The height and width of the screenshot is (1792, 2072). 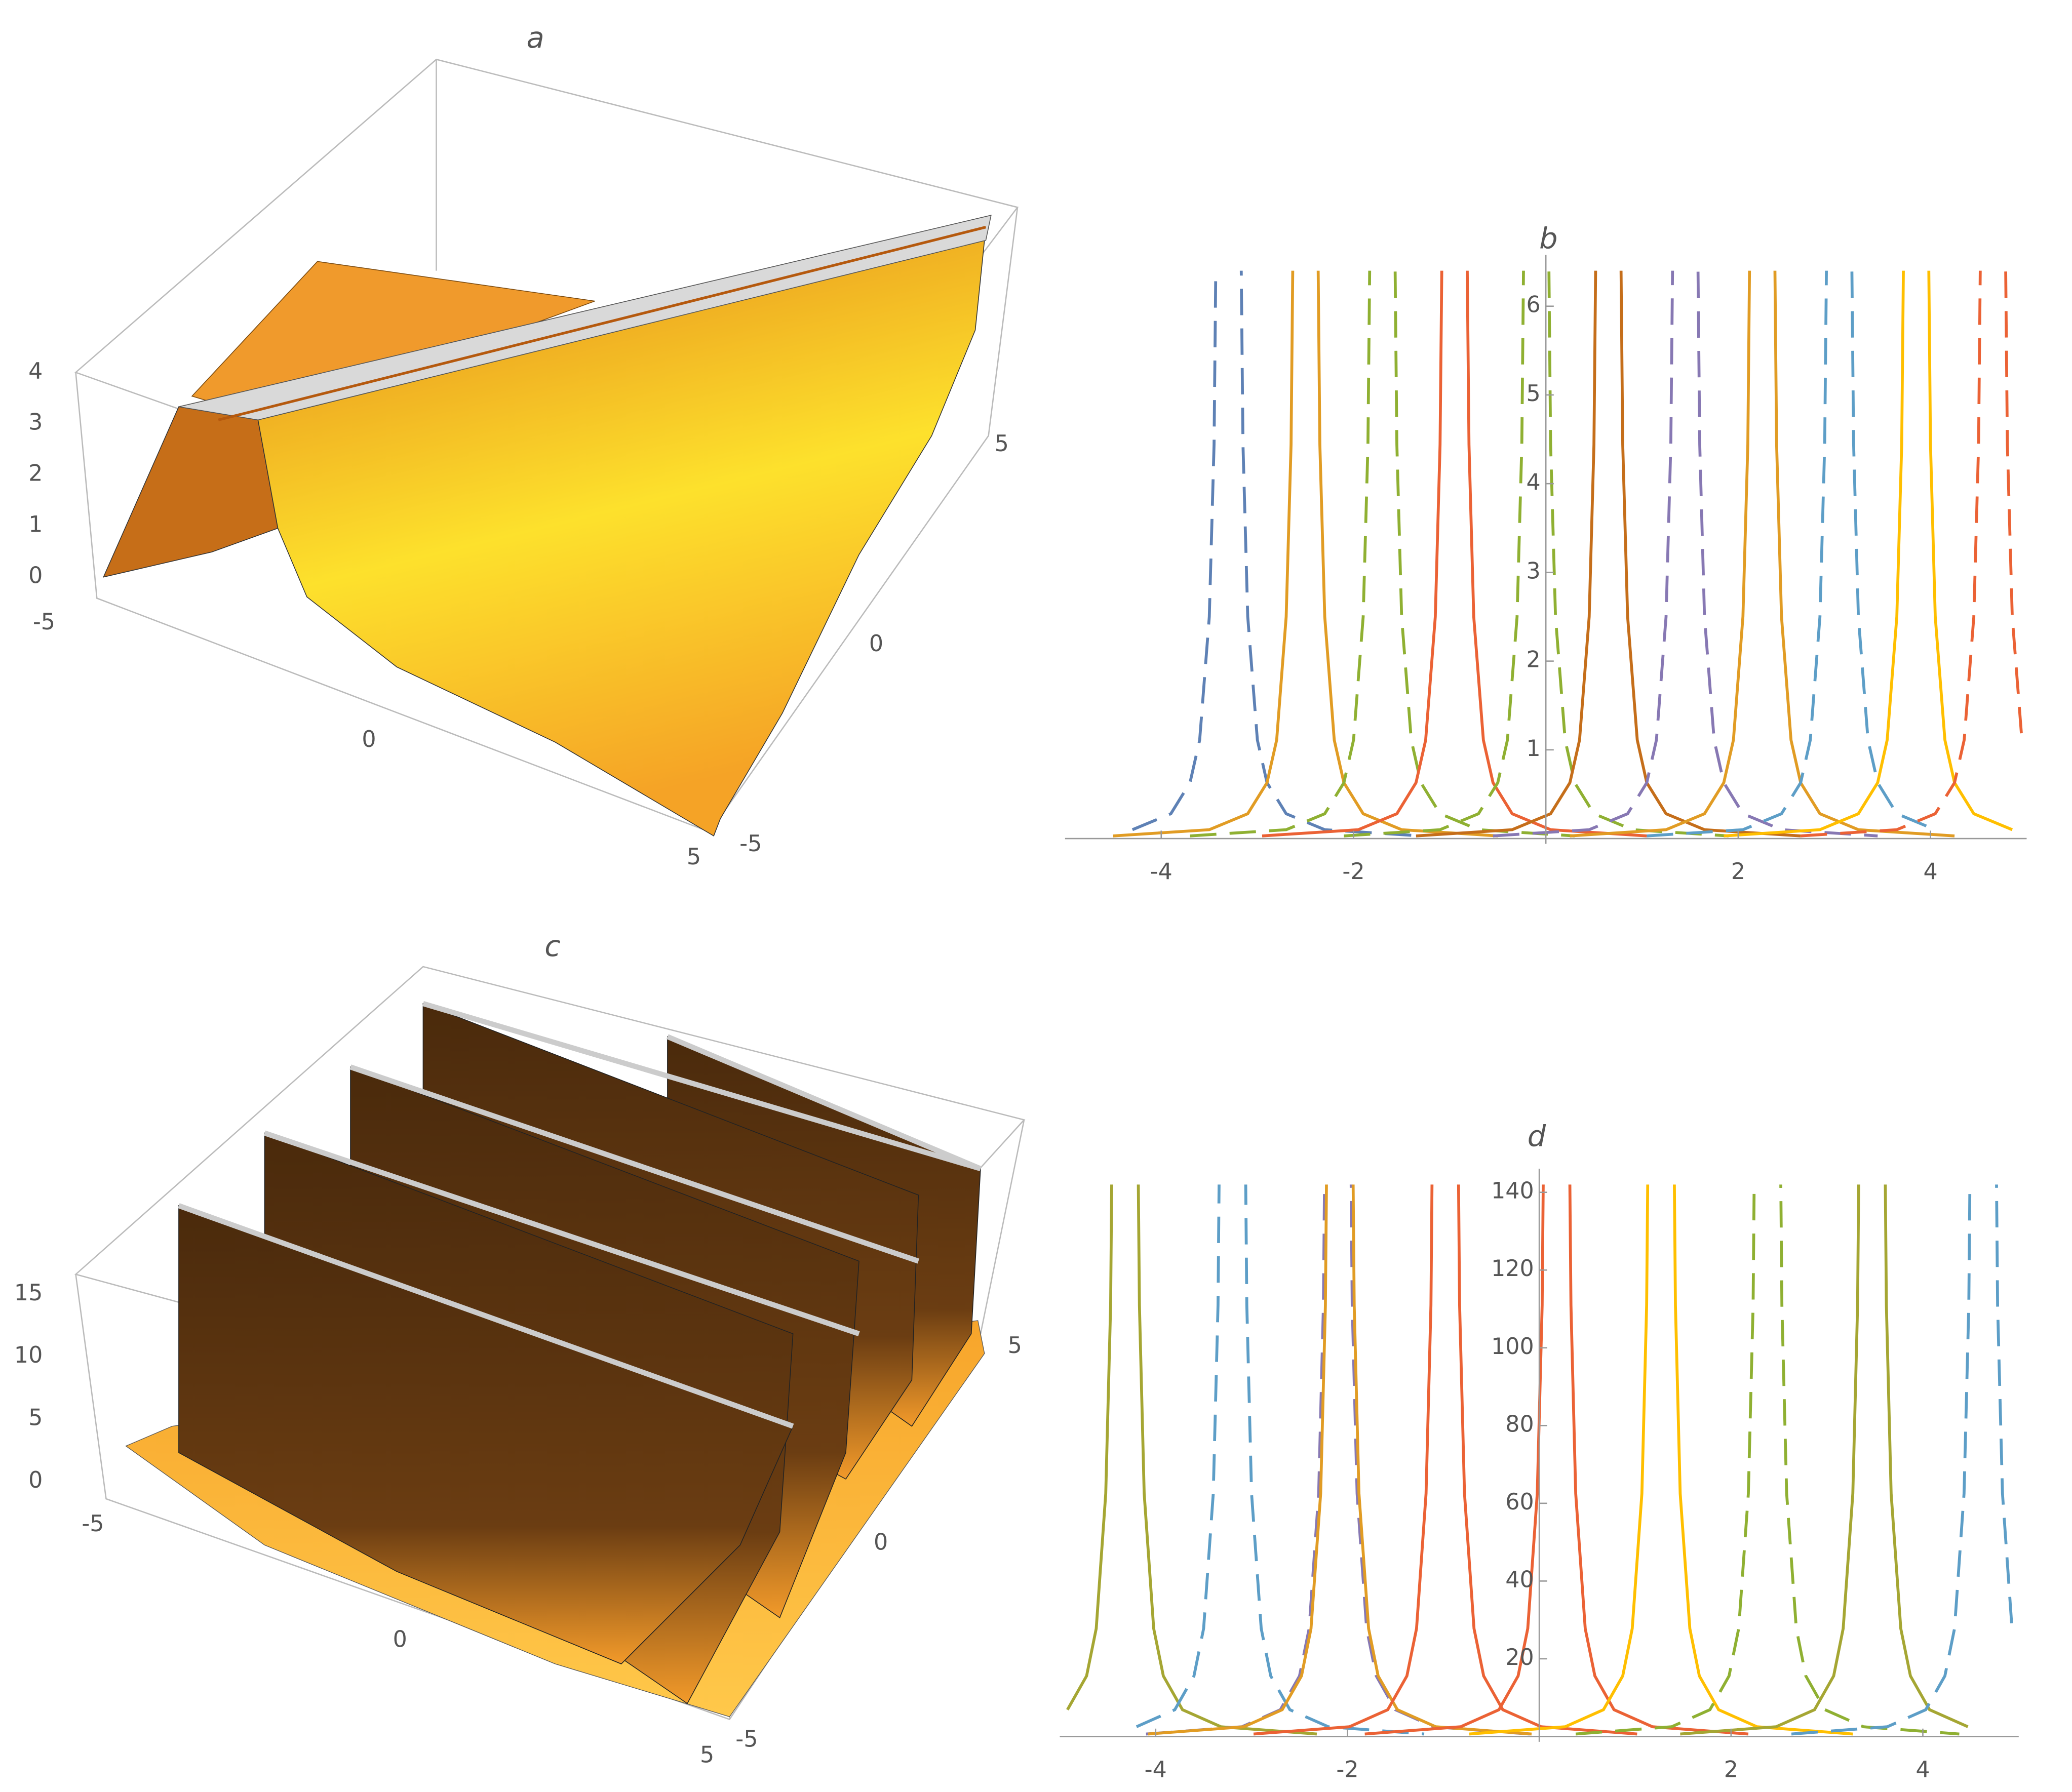 What do you see at coordinates (1513, 1191) in the screenshot?
I see `y-tick-label: 140` at bounding box center [1513, 1191].